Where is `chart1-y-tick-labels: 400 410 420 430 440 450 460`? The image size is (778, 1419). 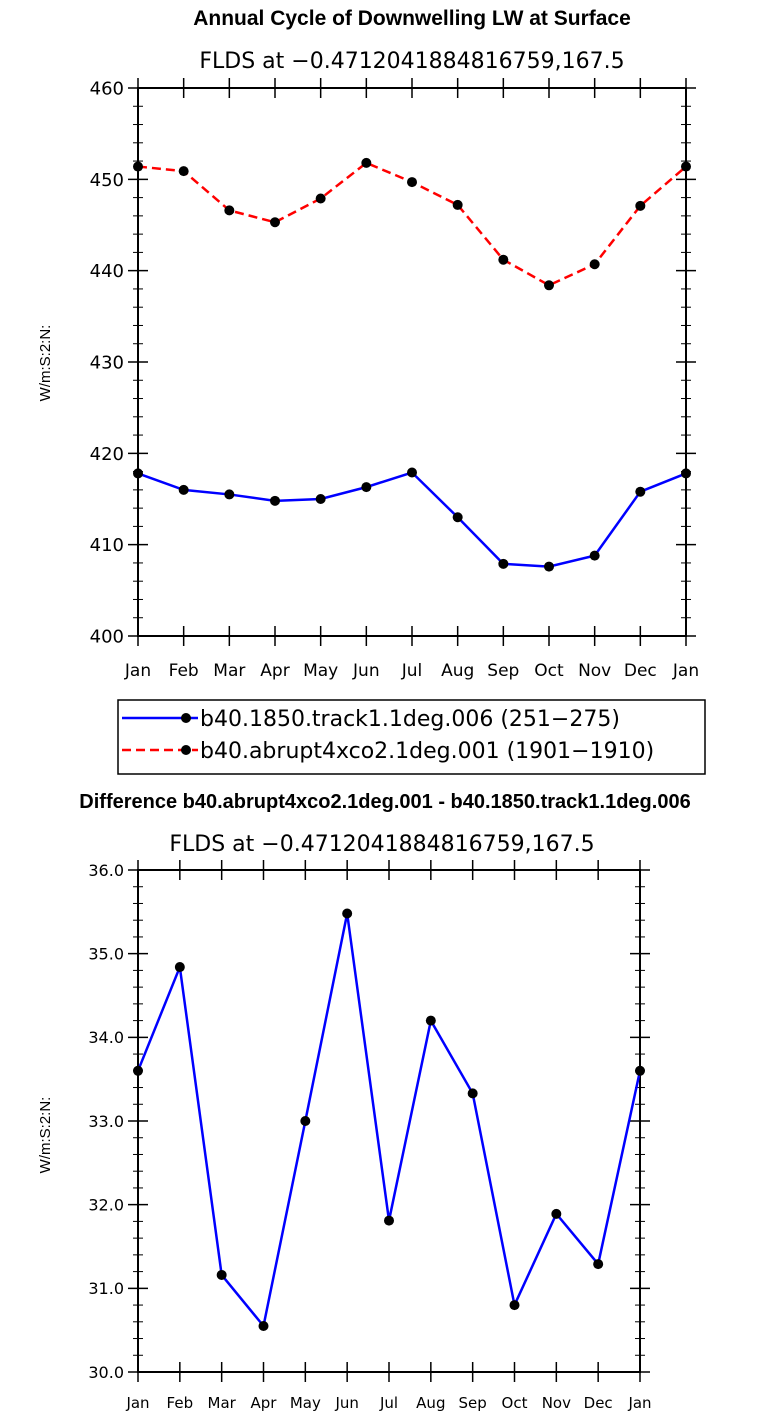 chart1-y-tick-labels: 400 410 420 430 440 450 460 is located at coordinates (107, 362).